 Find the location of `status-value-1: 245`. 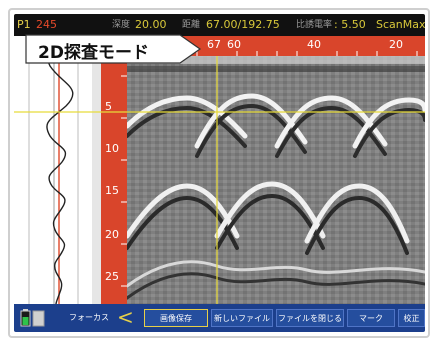

status-value-1: 245 is located at coordinates (46, 24).